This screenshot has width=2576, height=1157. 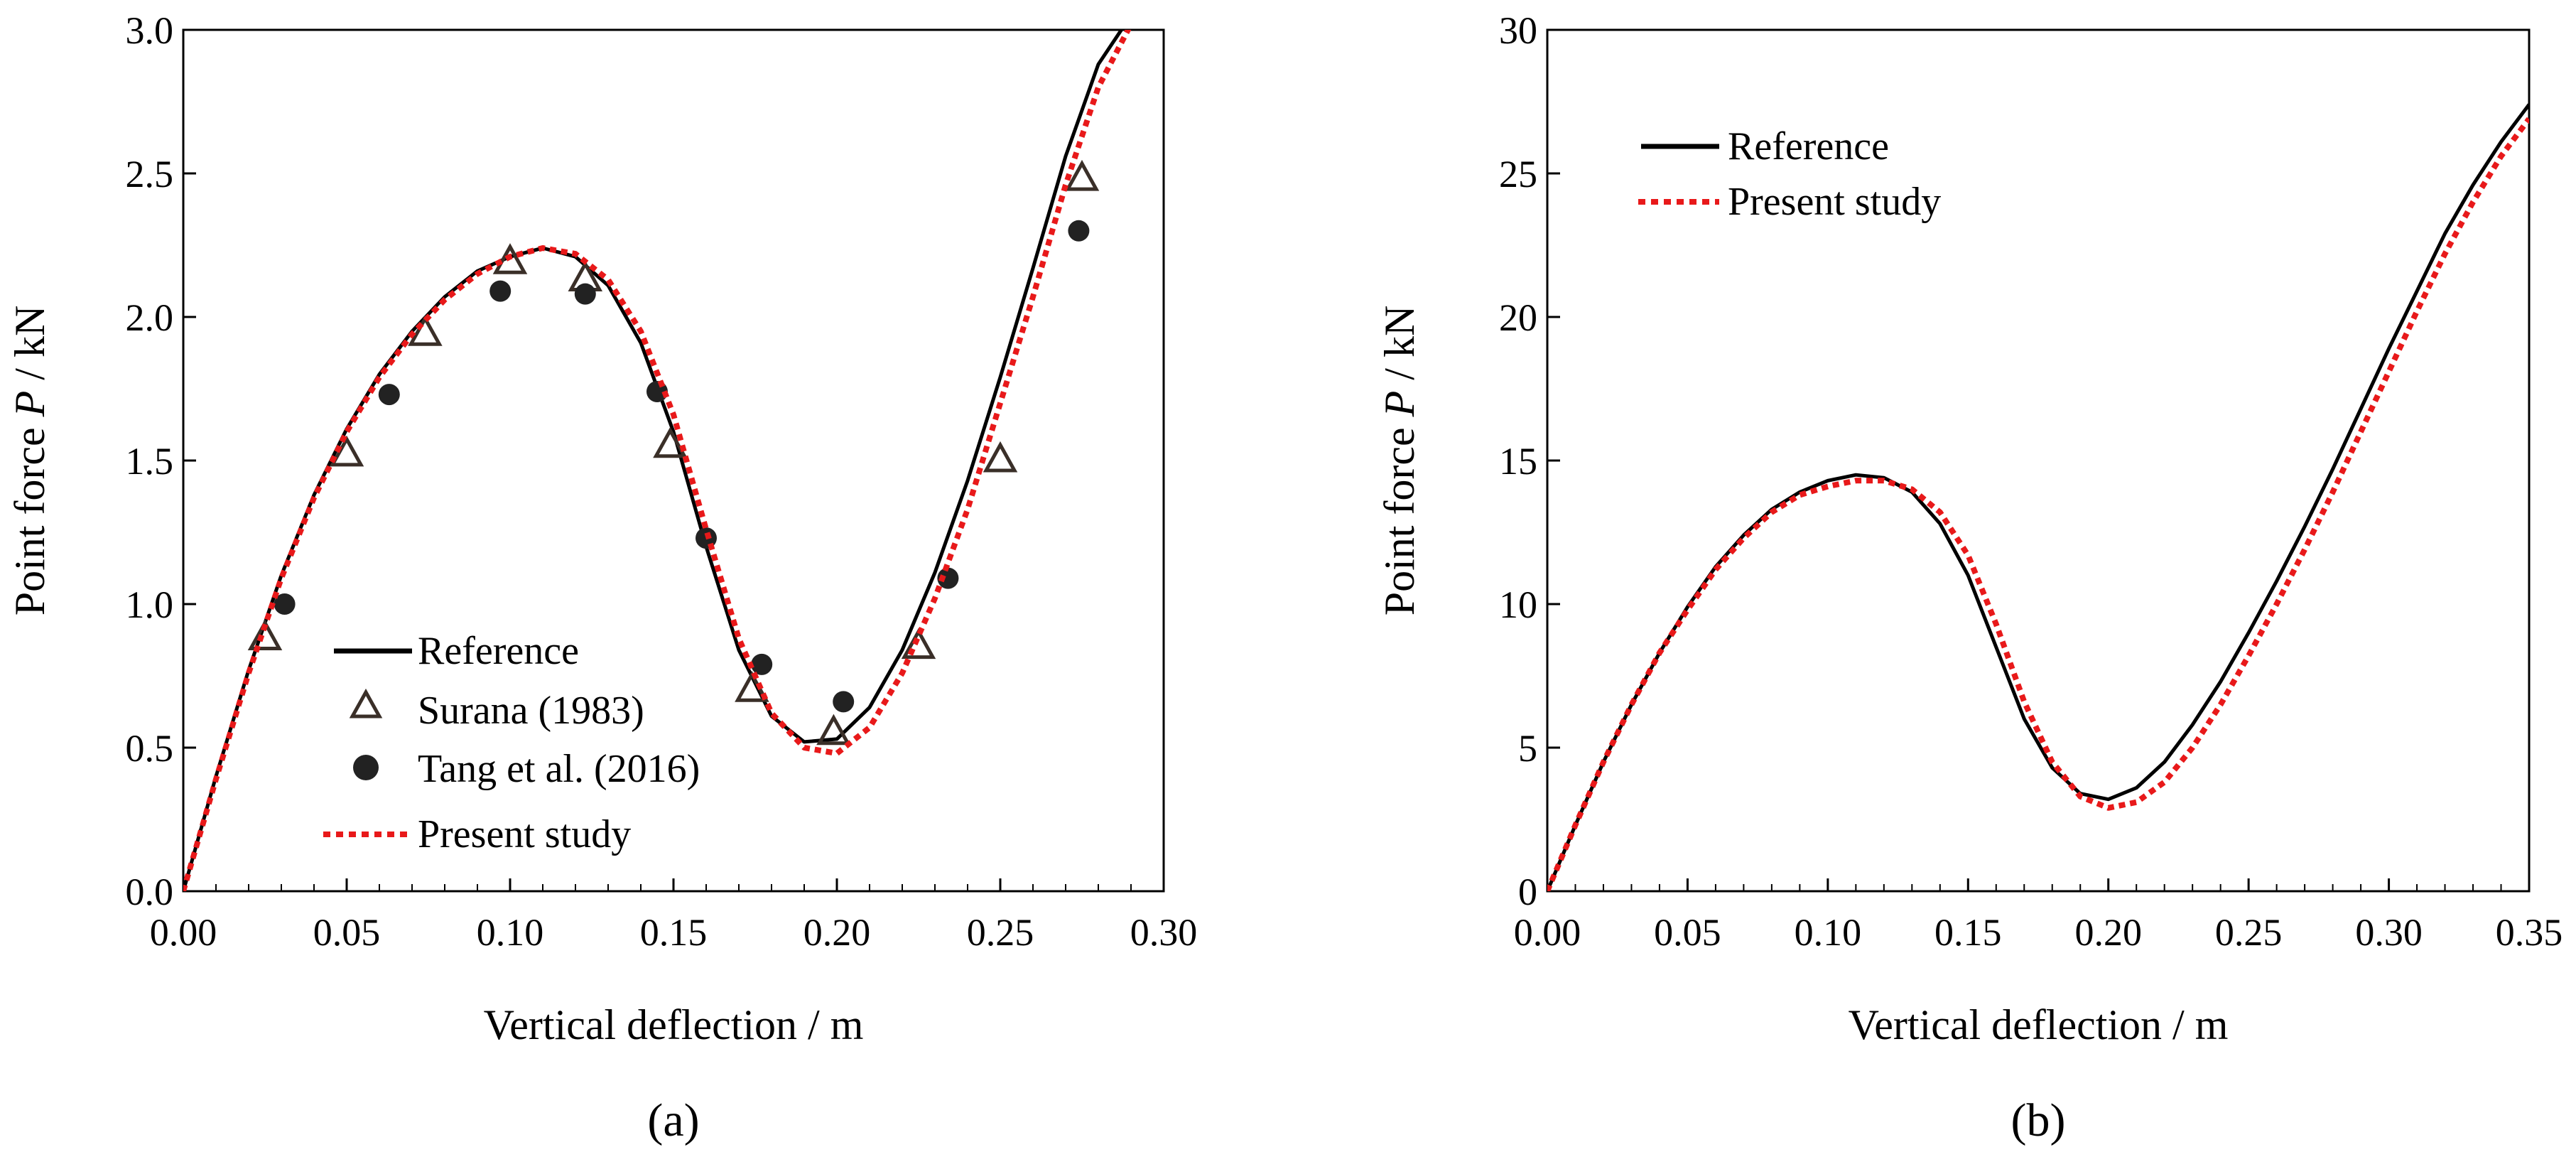 I want to click on y-tick-label: 0, so click(x=1527, y=892).